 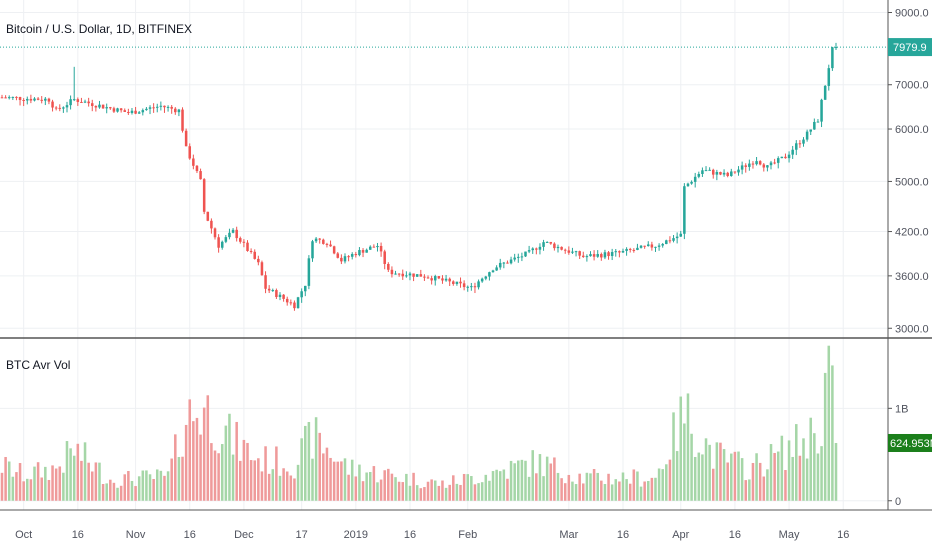 I want to click on price-pane-title: Bitcoin / U.S. Dollar, 1D, BITFINEX, so click(x=99, y=29).